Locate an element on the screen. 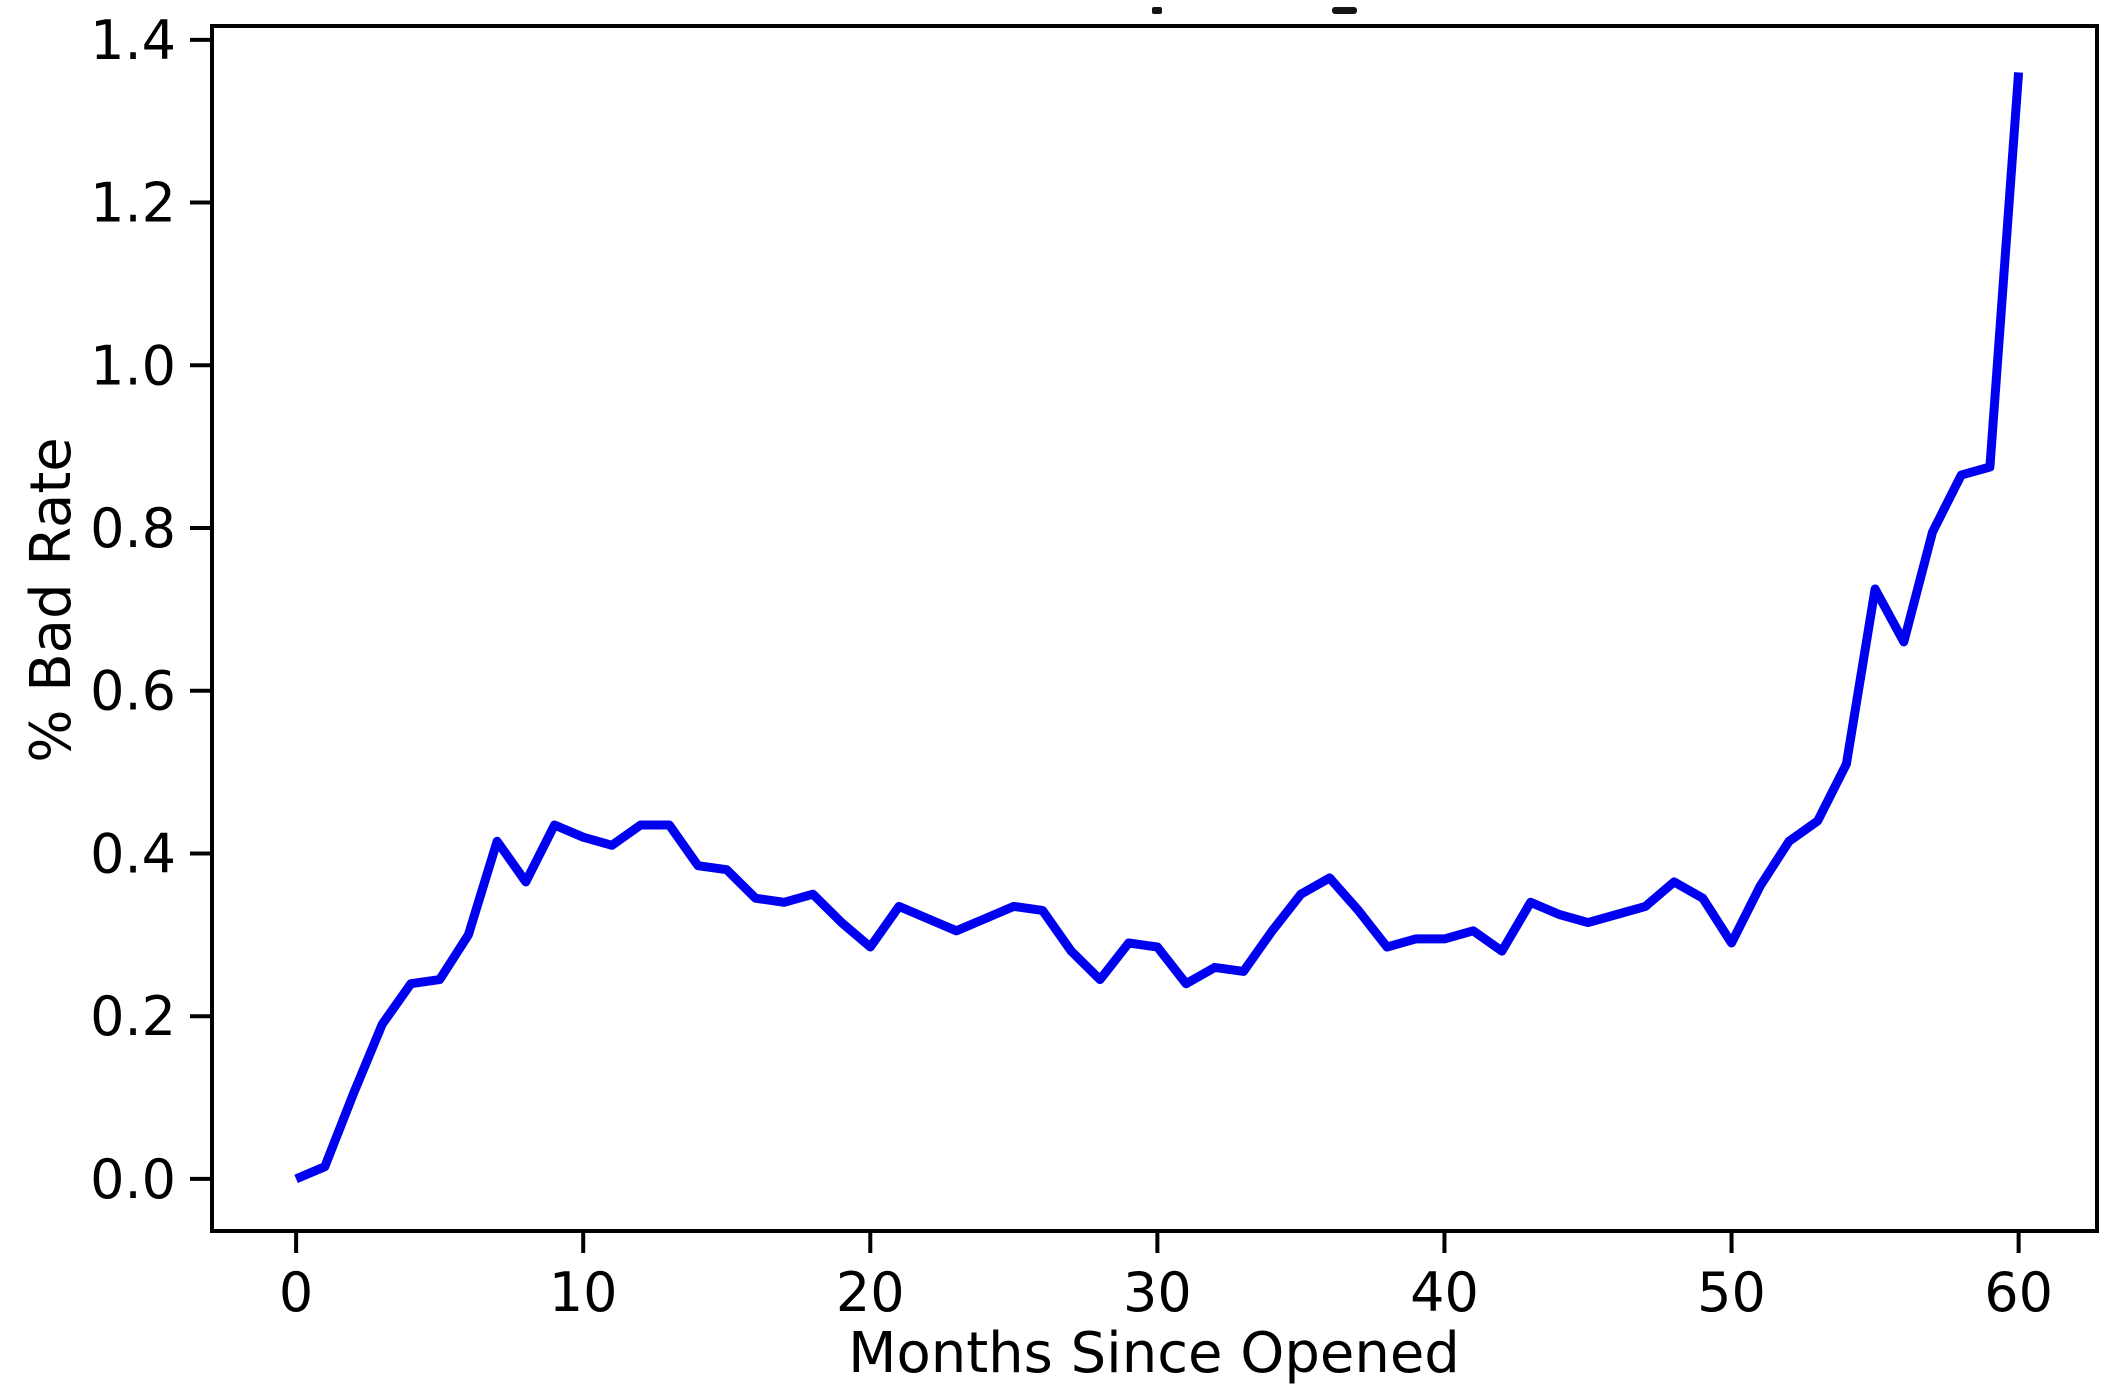 This screenshot has width=2123, height=1389. y-tick-label: 0.8 is located at coordinates (133, 528).